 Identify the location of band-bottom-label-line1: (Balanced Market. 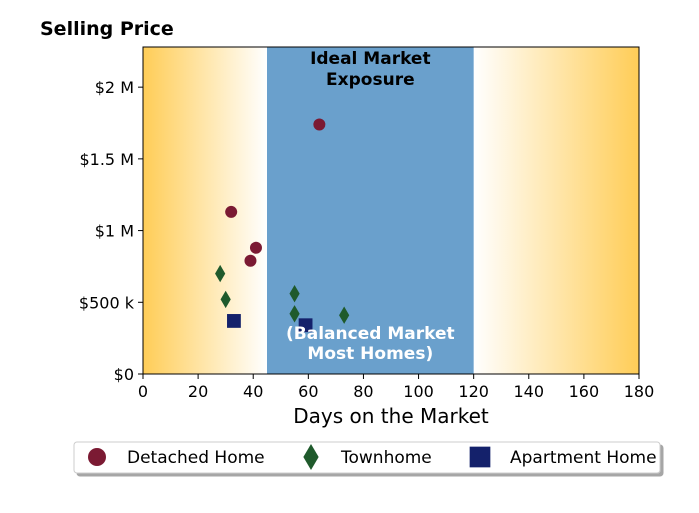
(370, 334).